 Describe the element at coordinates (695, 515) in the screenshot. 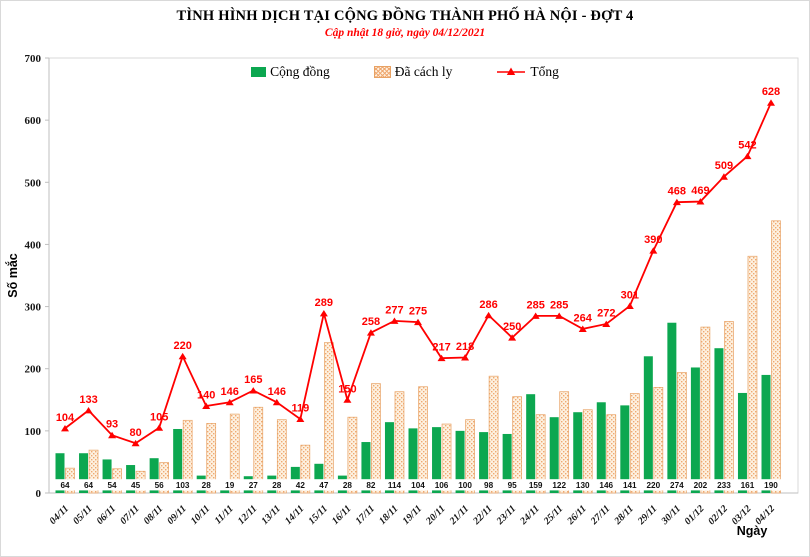

I see `x-tick-label: 01/12` at that location.